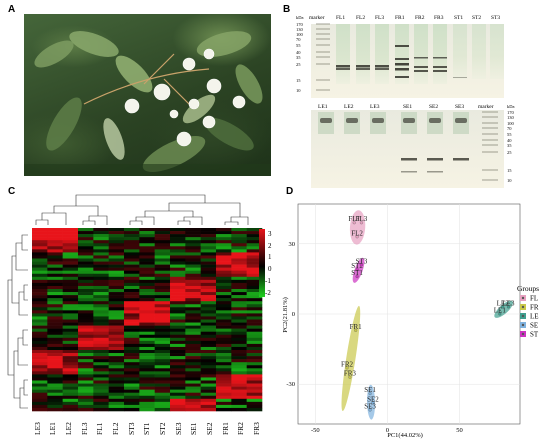  Describe the element at coordinates (361, 265) in the screenshot. I see `pca-point` at that location.